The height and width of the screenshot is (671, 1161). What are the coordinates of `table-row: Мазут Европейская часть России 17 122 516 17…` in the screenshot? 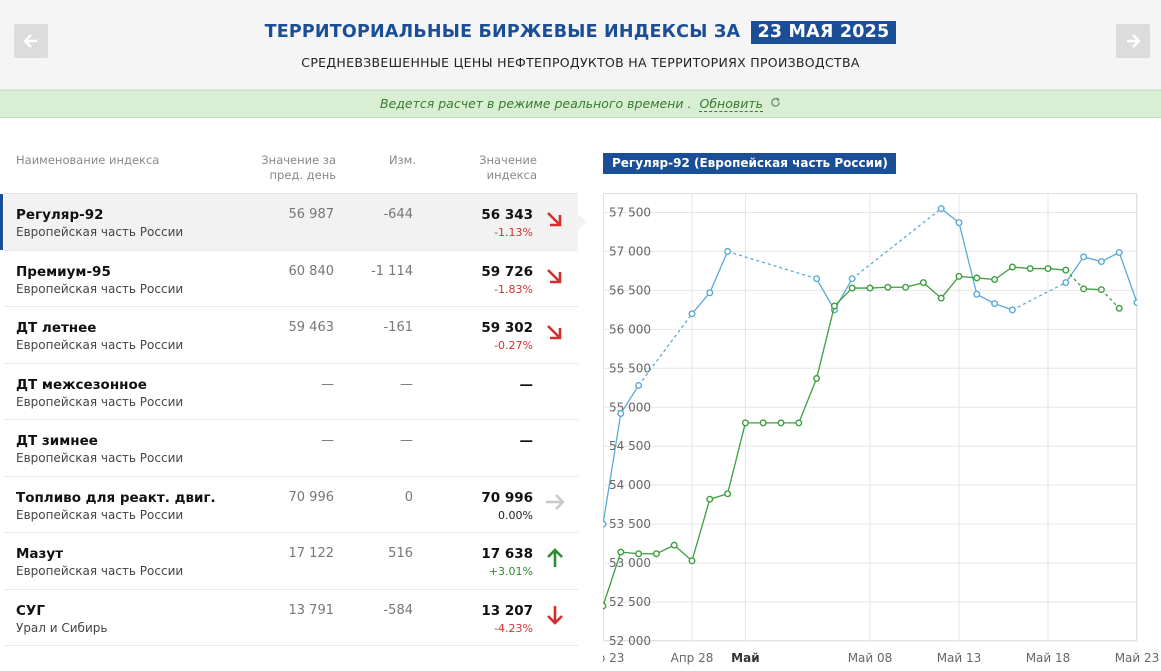 It's located at (291, 561).